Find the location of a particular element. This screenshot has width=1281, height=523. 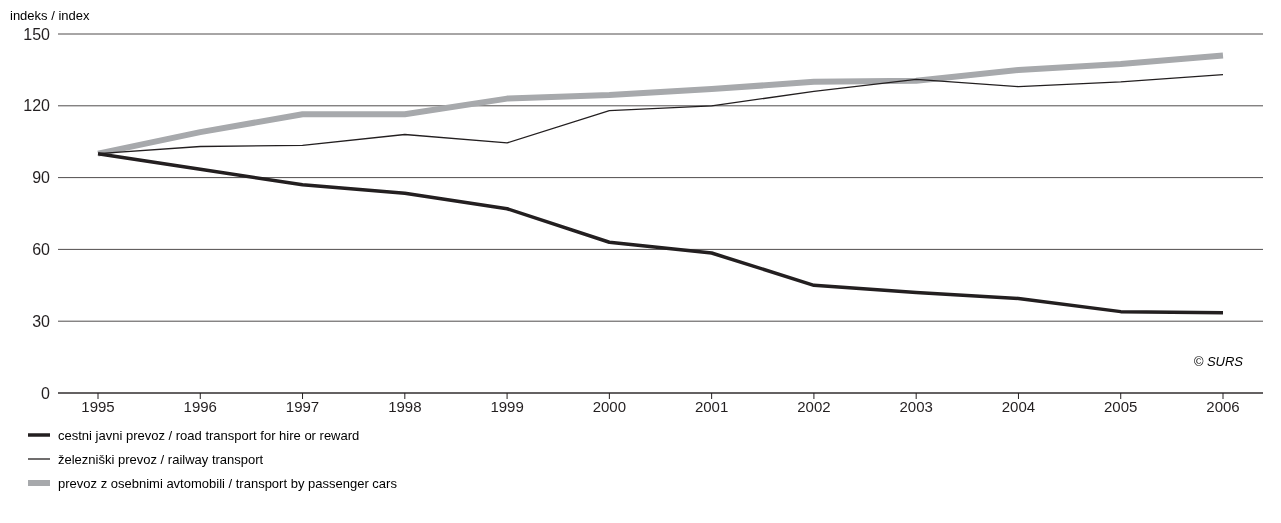

x-tick-label: 2001 is located at coordinates (711, 406).